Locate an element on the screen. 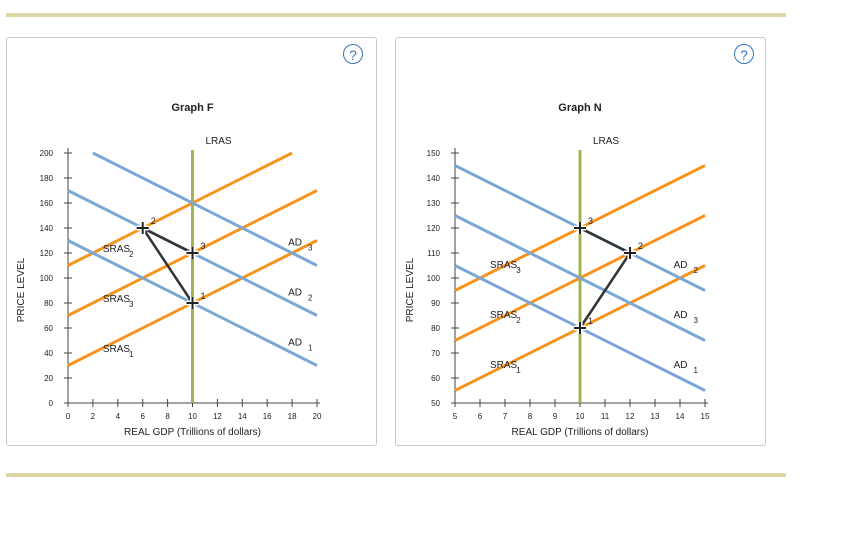 Image resolution: width=865 pixels, height=534 pixels. y-tick-label: 200 is located at coordinates (47, 153).